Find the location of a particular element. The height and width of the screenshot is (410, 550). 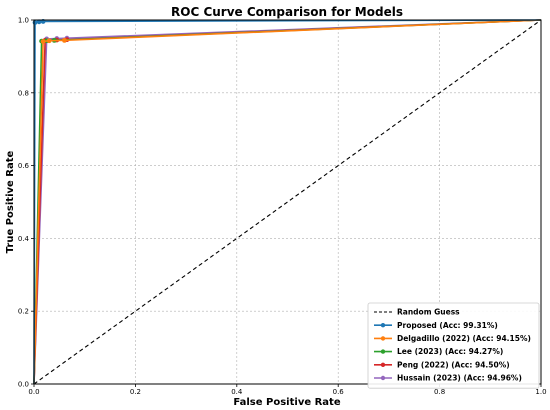

y-tick-label: 0.4 is located at coordinates (24, 239).